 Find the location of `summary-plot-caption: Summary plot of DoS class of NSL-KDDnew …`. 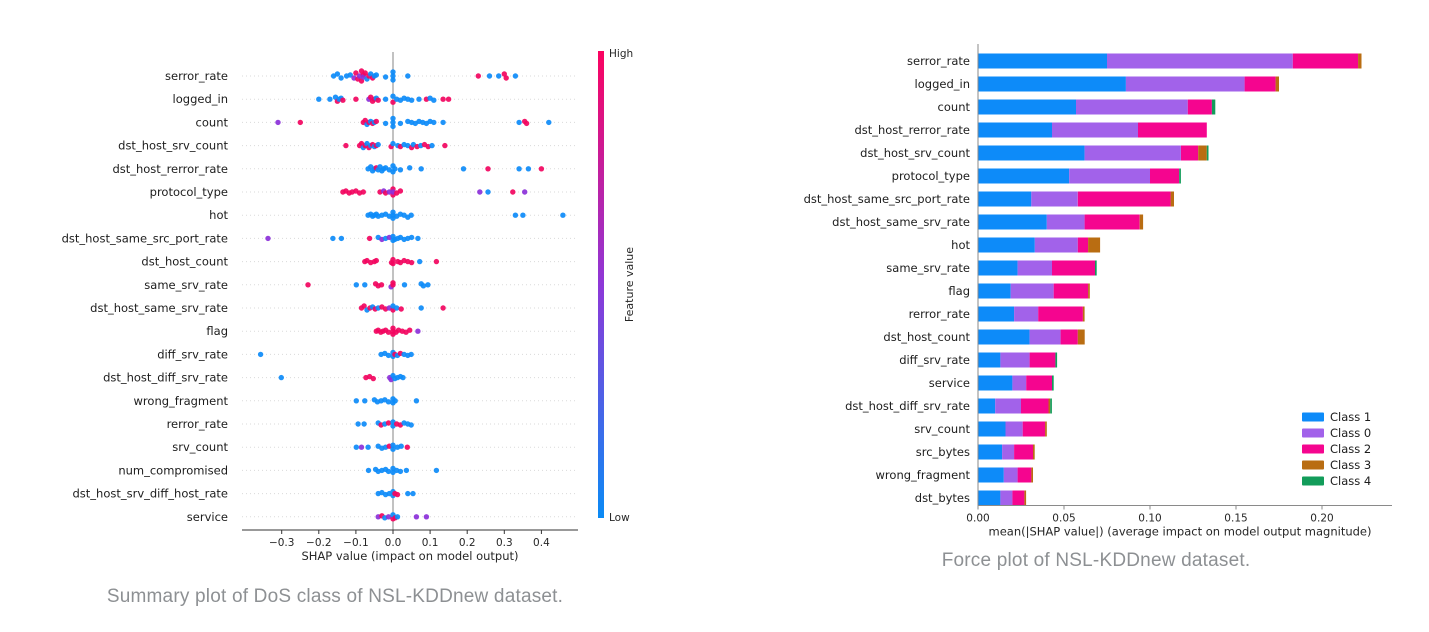

summary-plot-caption: Summary plot of DoS class of NSL-KDDnew … is located at coordinates (335, 596).